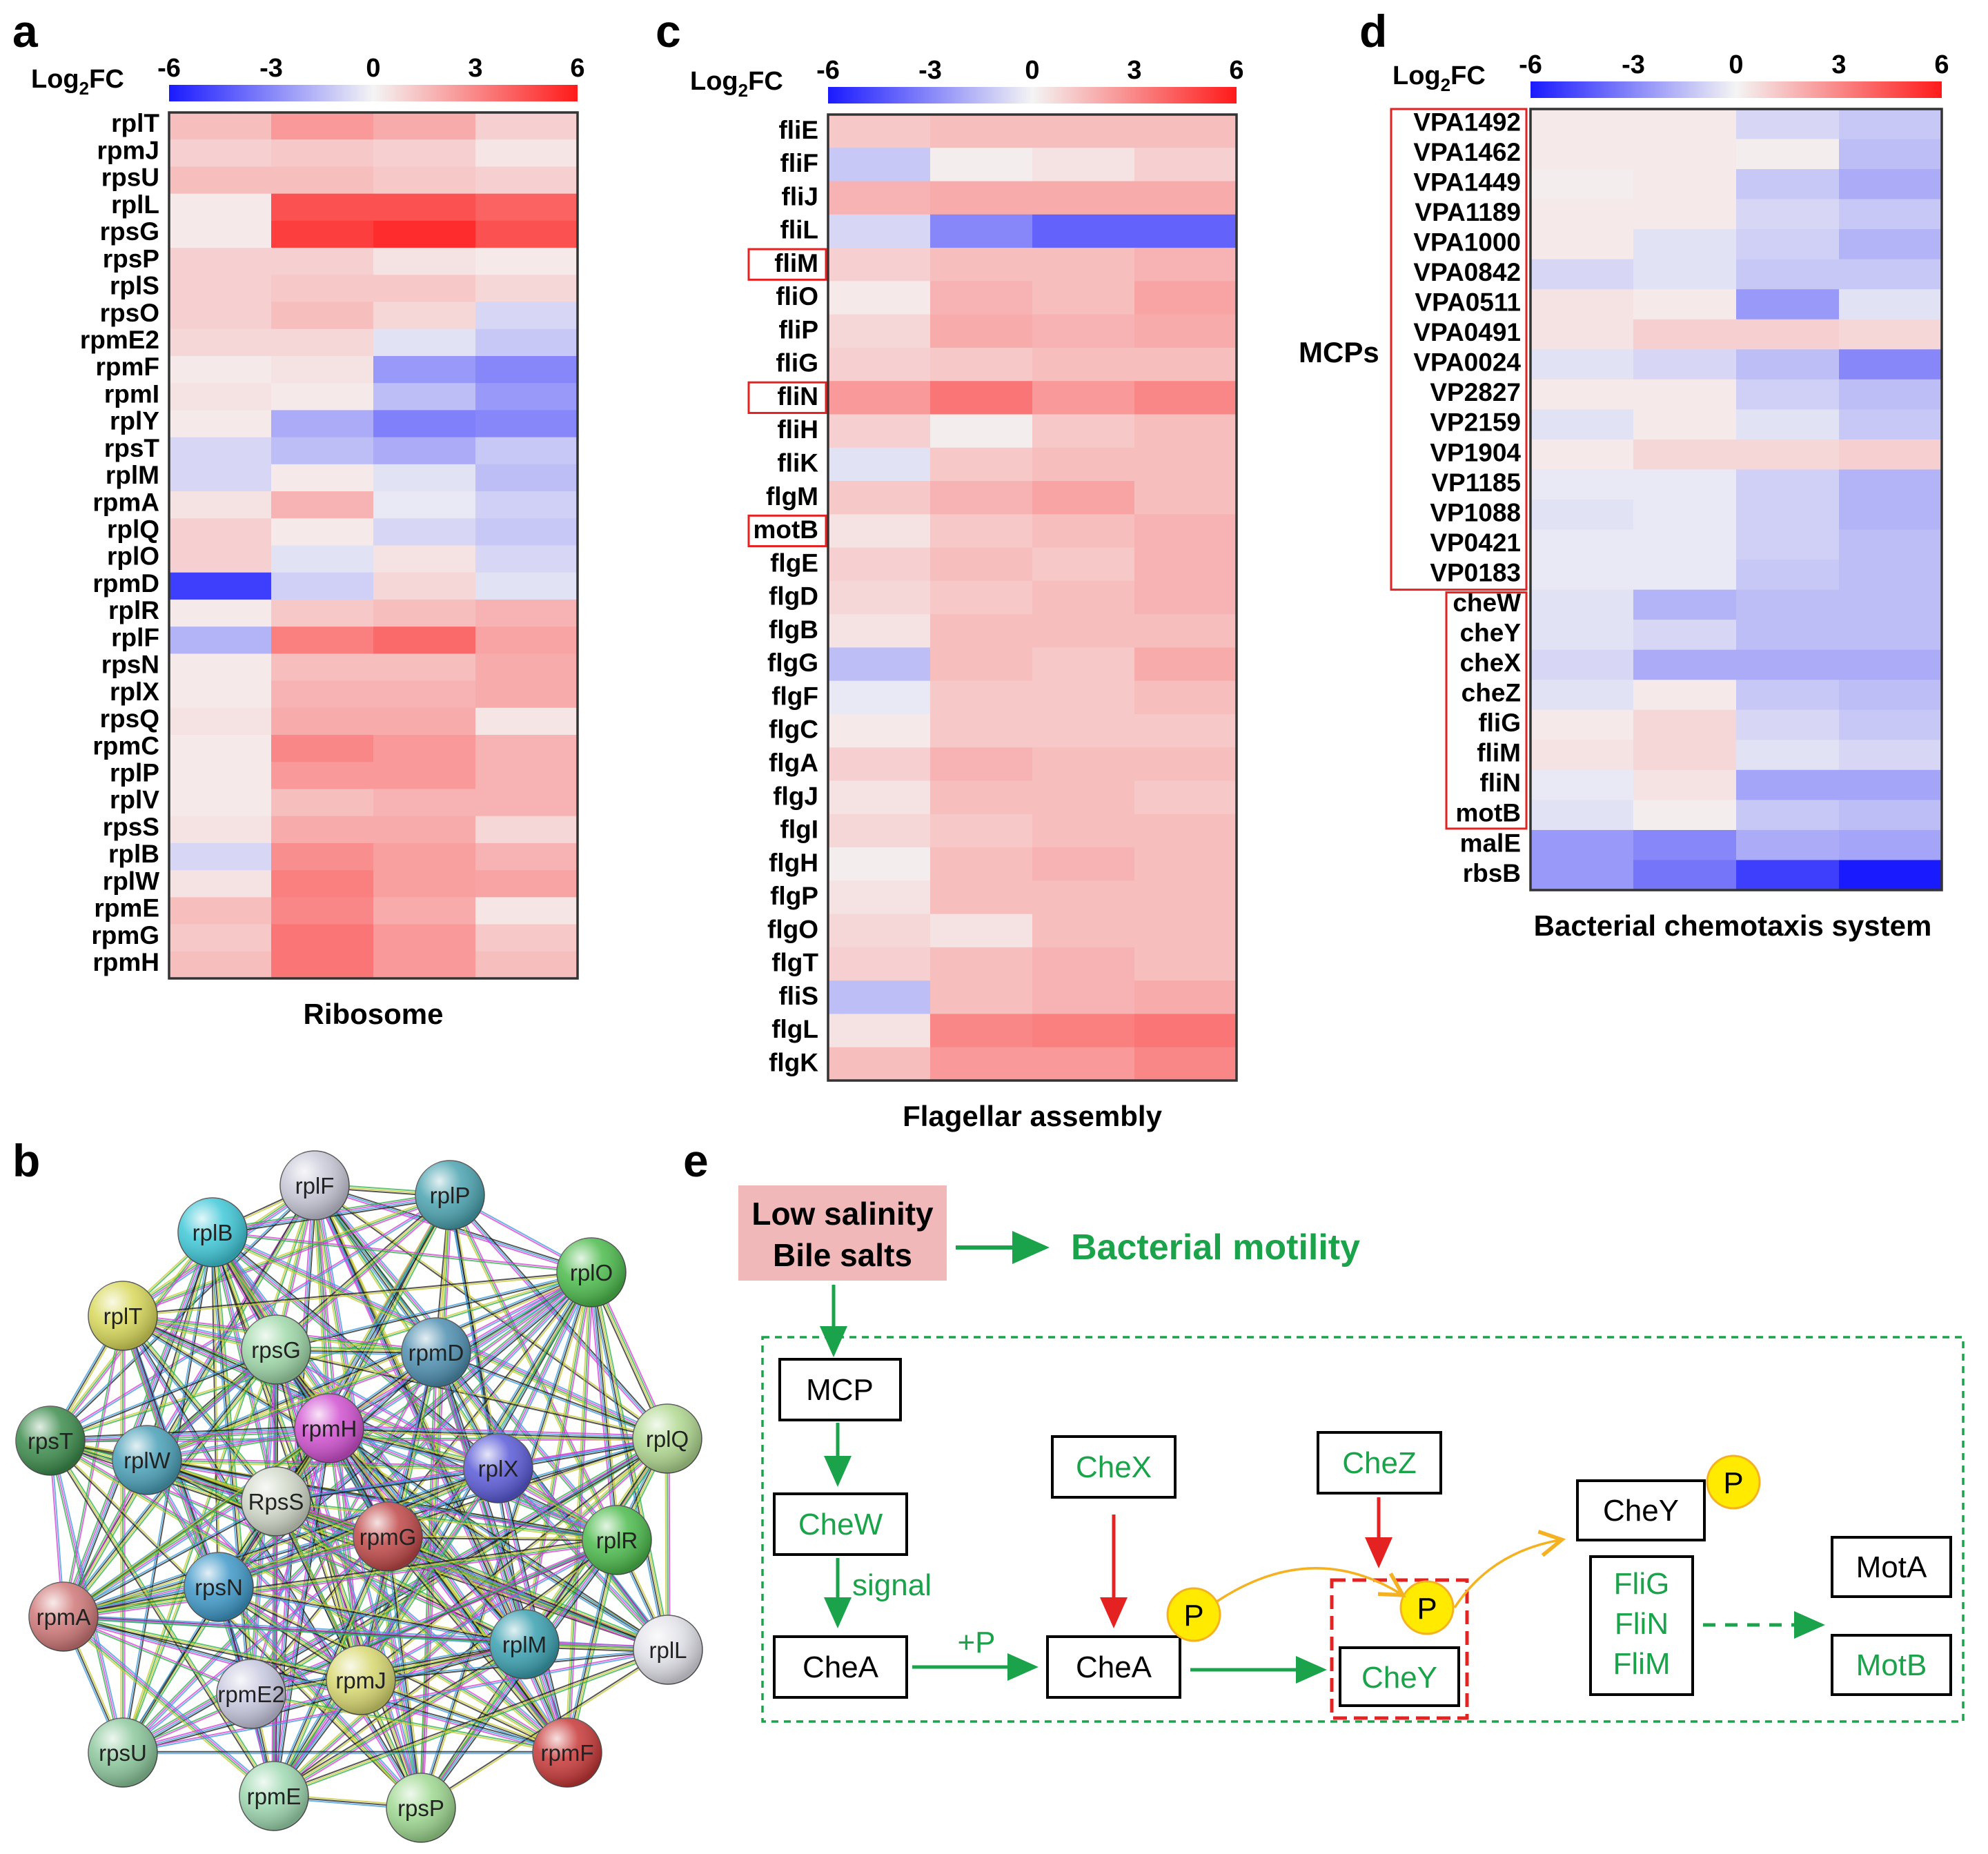  What do you see at coordinates (134, 610) in the screenshot?
I see `heatmap-row-label: rplR` at bounding box center [134, 610].